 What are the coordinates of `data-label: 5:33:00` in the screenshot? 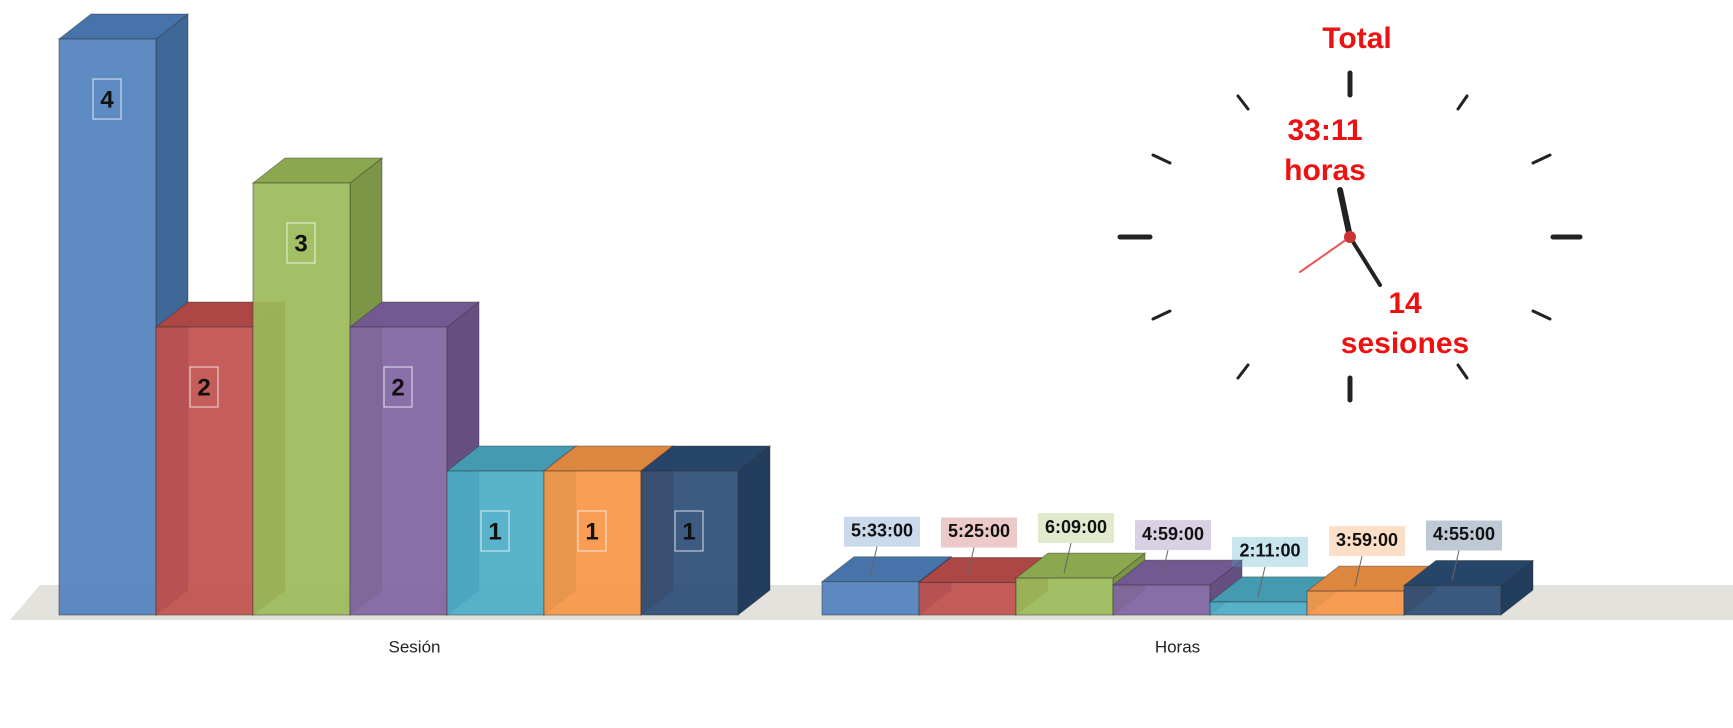 It's located at (882, 530).